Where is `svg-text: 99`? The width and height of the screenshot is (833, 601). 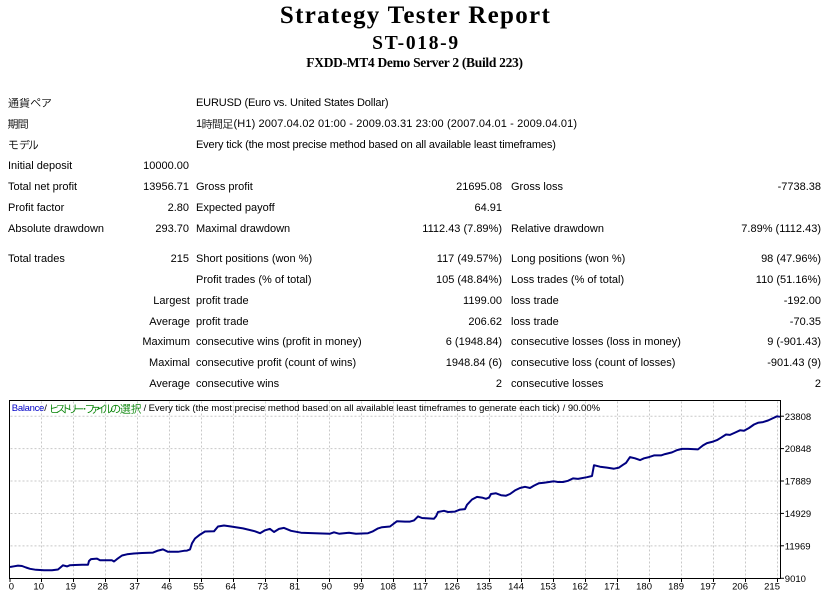
svg-text: 99 is located at coordinates (358, 587).